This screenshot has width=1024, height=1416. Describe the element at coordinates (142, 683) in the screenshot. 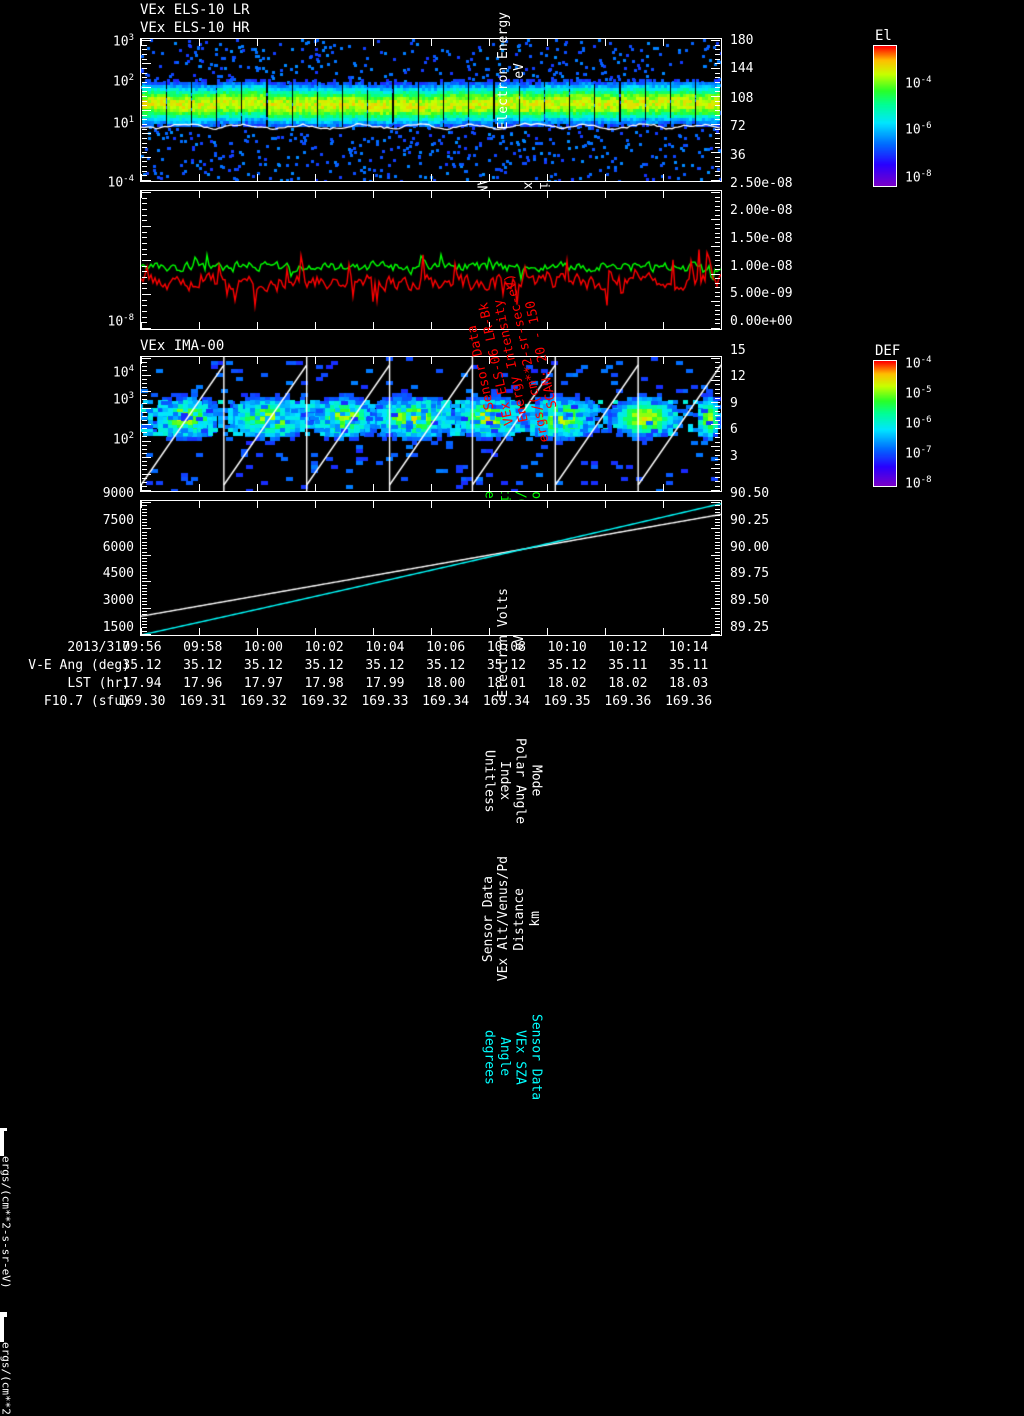

I see `table-cell: 17.94` at that location.